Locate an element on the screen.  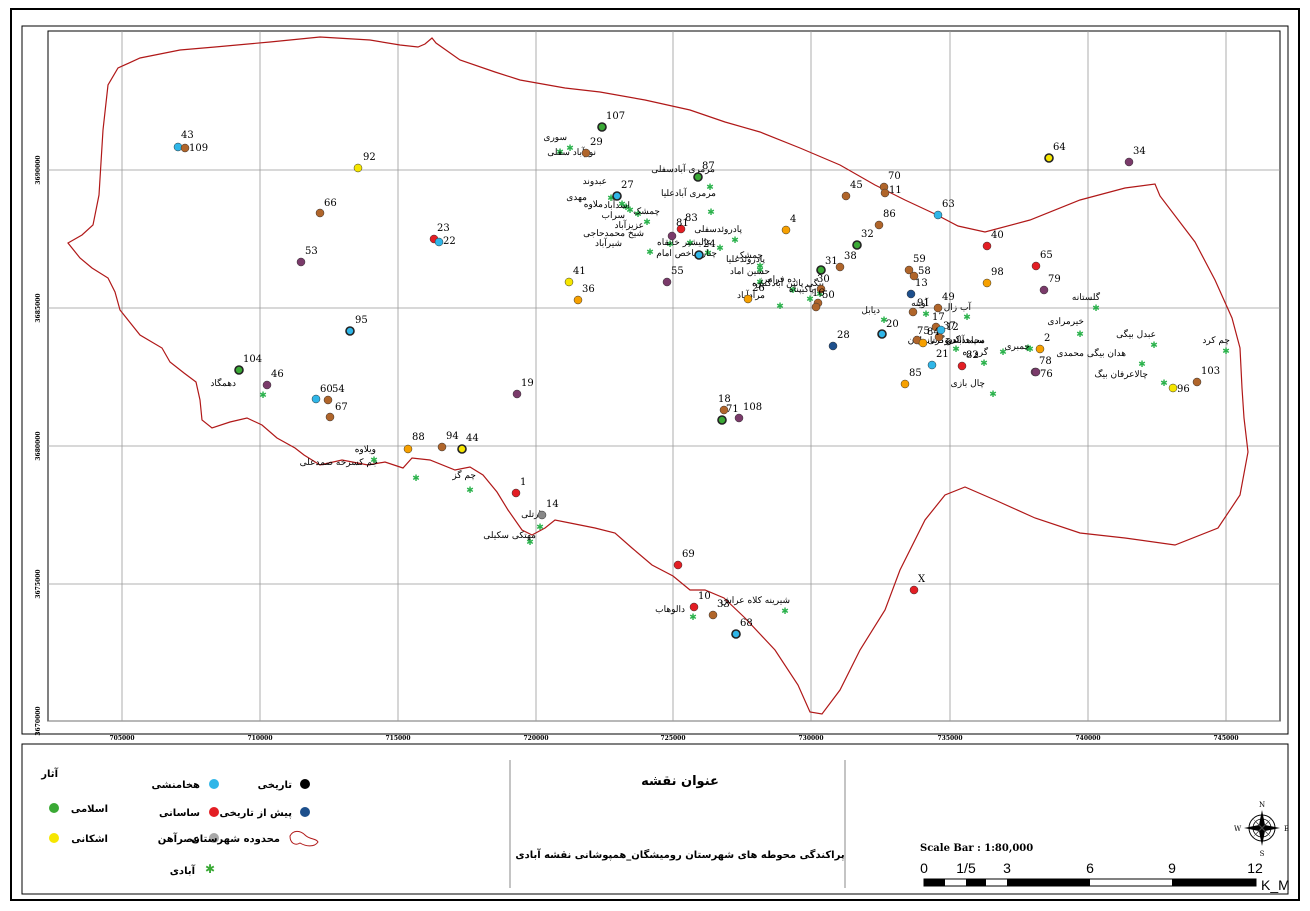
legend-swatch-parthian is located at coordinates (54, 838).